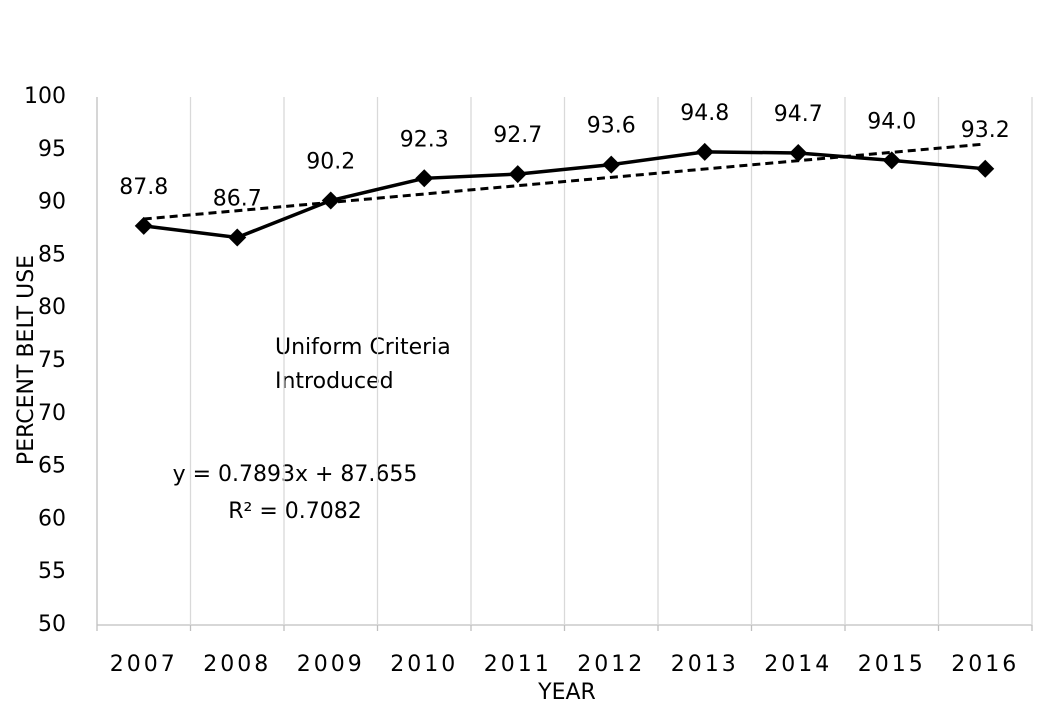  What do you see at coordinates (295, 511) in the screenshot?
I see `trend-r2: R² = 0.7082` at bounding box center [295, 511].